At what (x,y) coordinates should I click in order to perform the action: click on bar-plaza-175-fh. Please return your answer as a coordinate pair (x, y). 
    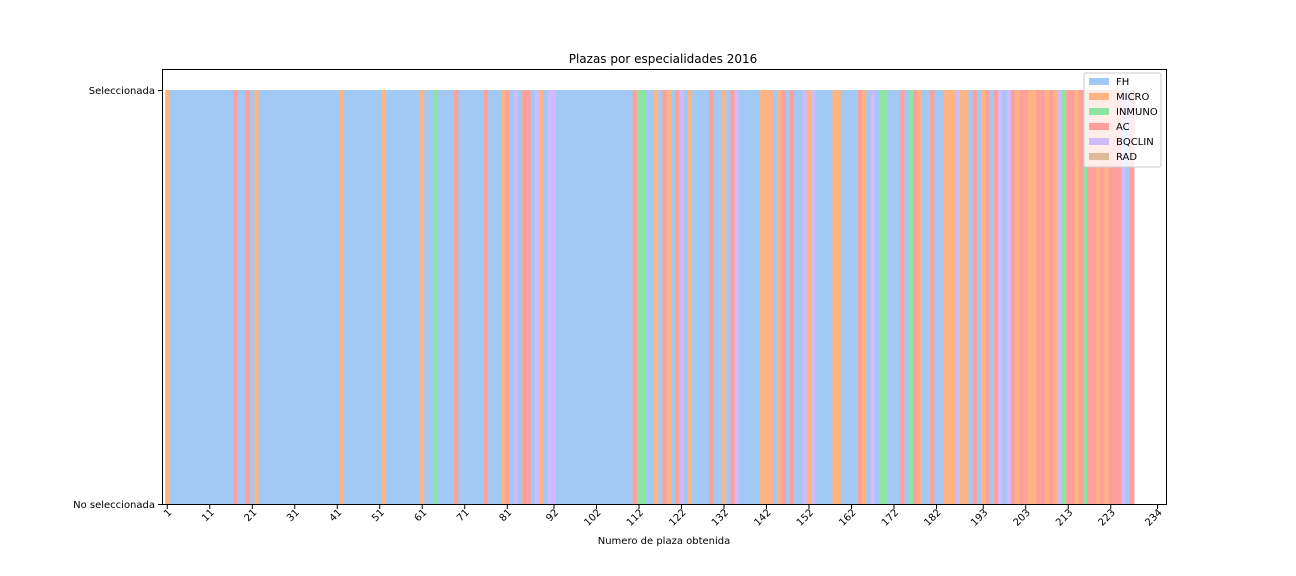
    Looking at the image, I should click on (907, 297).